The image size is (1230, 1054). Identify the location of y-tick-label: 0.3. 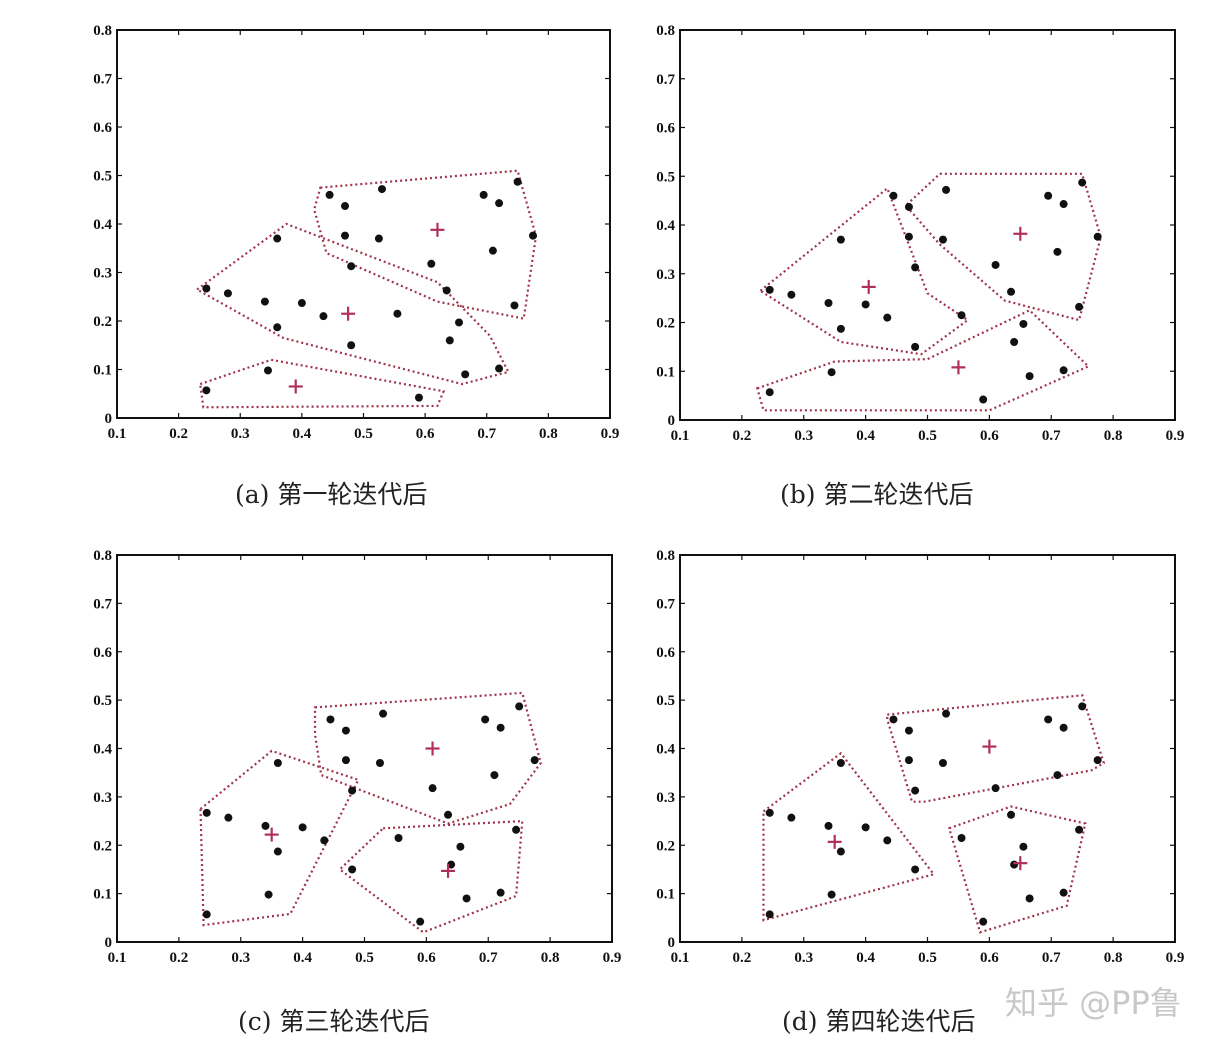
(102, 274).